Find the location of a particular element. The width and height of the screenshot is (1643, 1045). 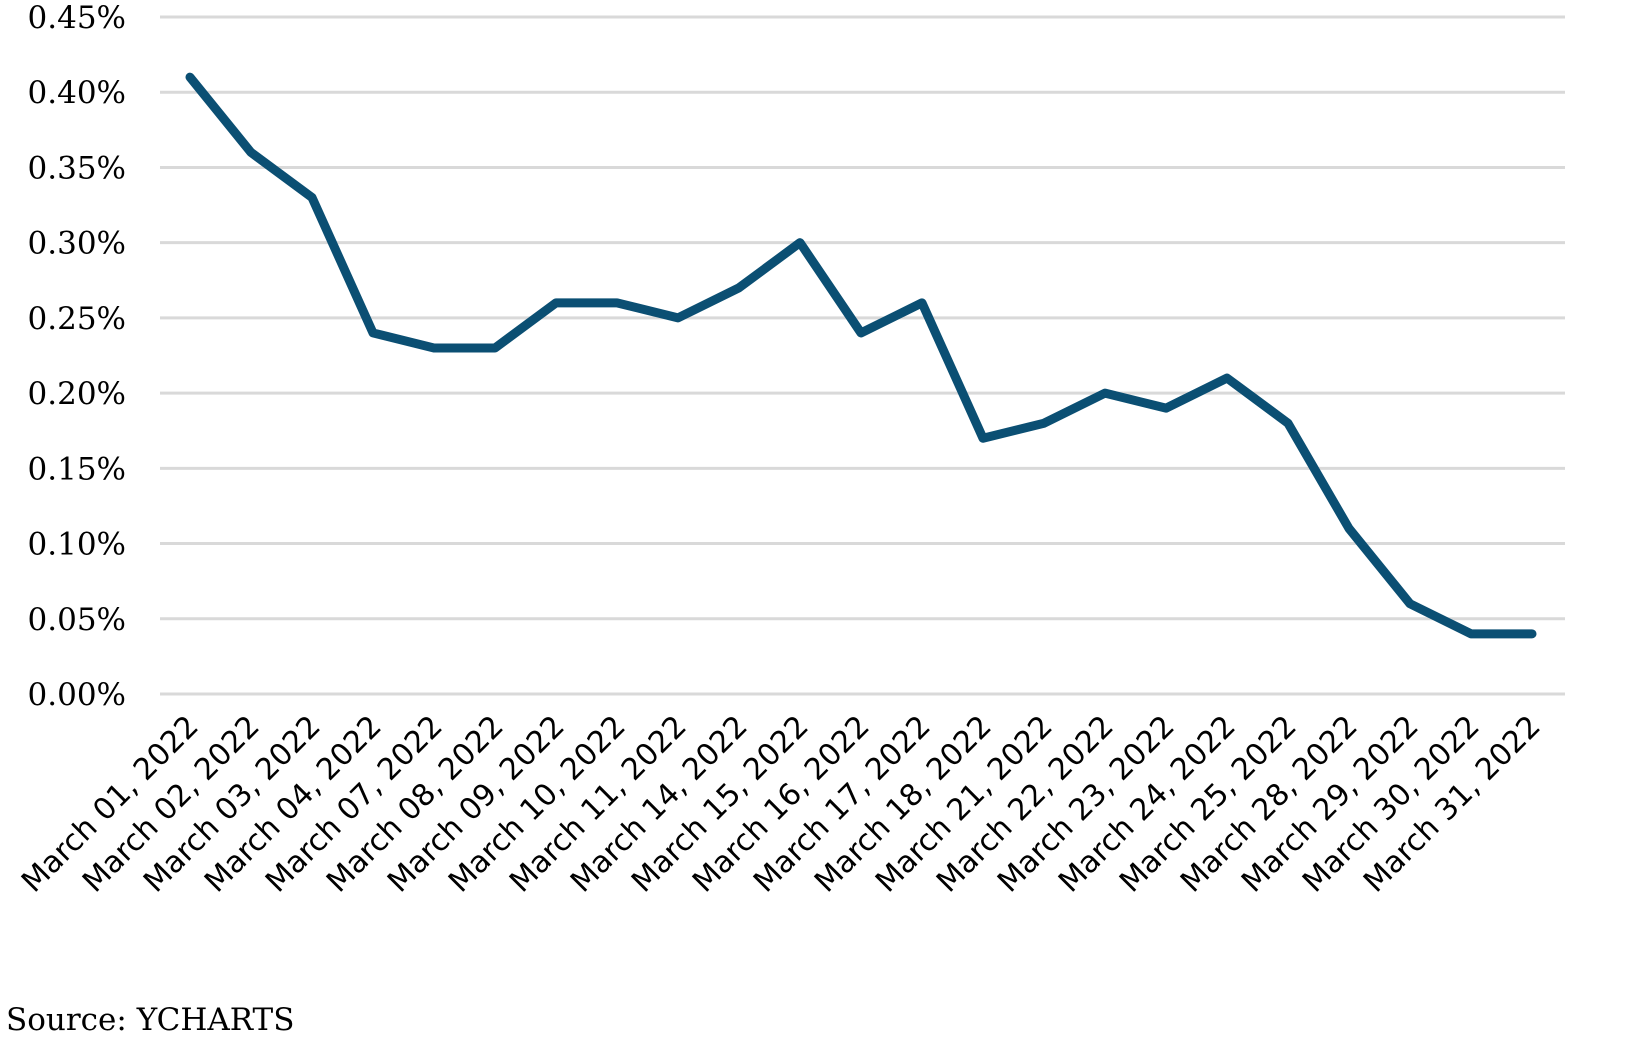

y-tick-label: 0.35% is located at coordinates (77, 168).